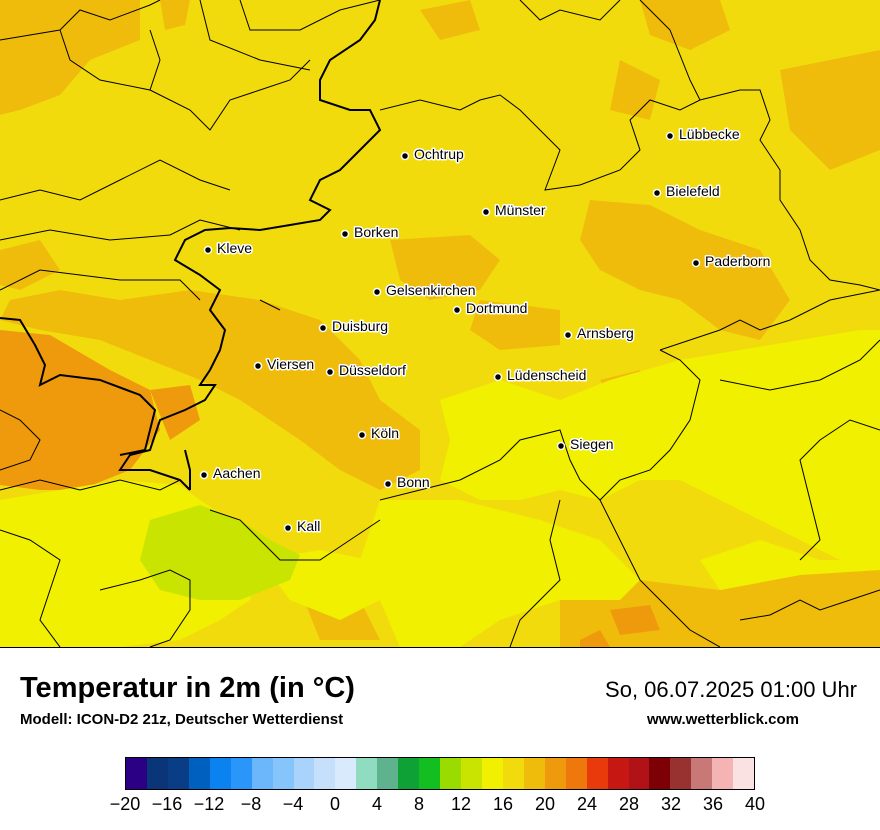 The width and height of the screenshot is (880, 830). I want to click on city-marker: Paderborn, so click(731, 261).